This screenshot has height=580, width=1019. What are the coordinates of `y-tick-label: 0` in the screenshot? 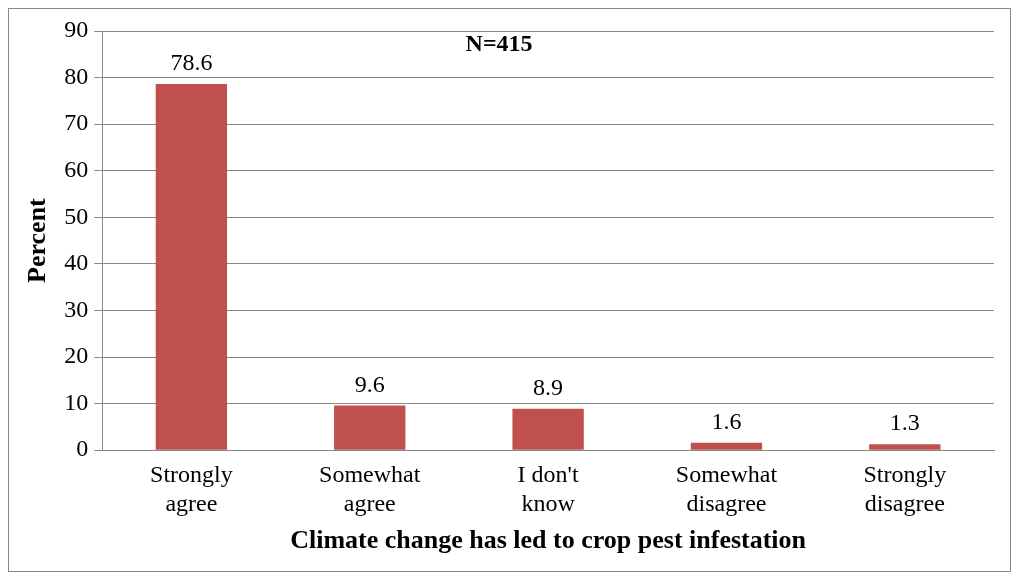 It's located at (82, 448).